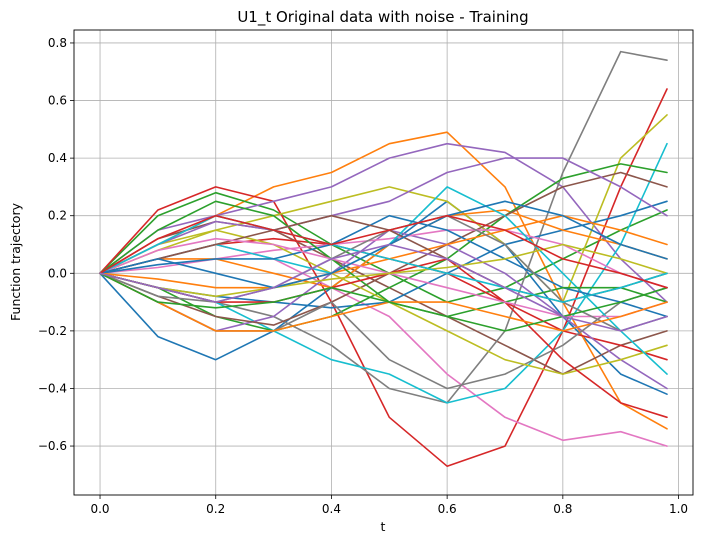 The width and height of the screenshot is (703, 545). What do you see at coordinates (678, 509) in the screenshot?
I see `x-tick-label: 1.0` at bounding box center [678, 509].